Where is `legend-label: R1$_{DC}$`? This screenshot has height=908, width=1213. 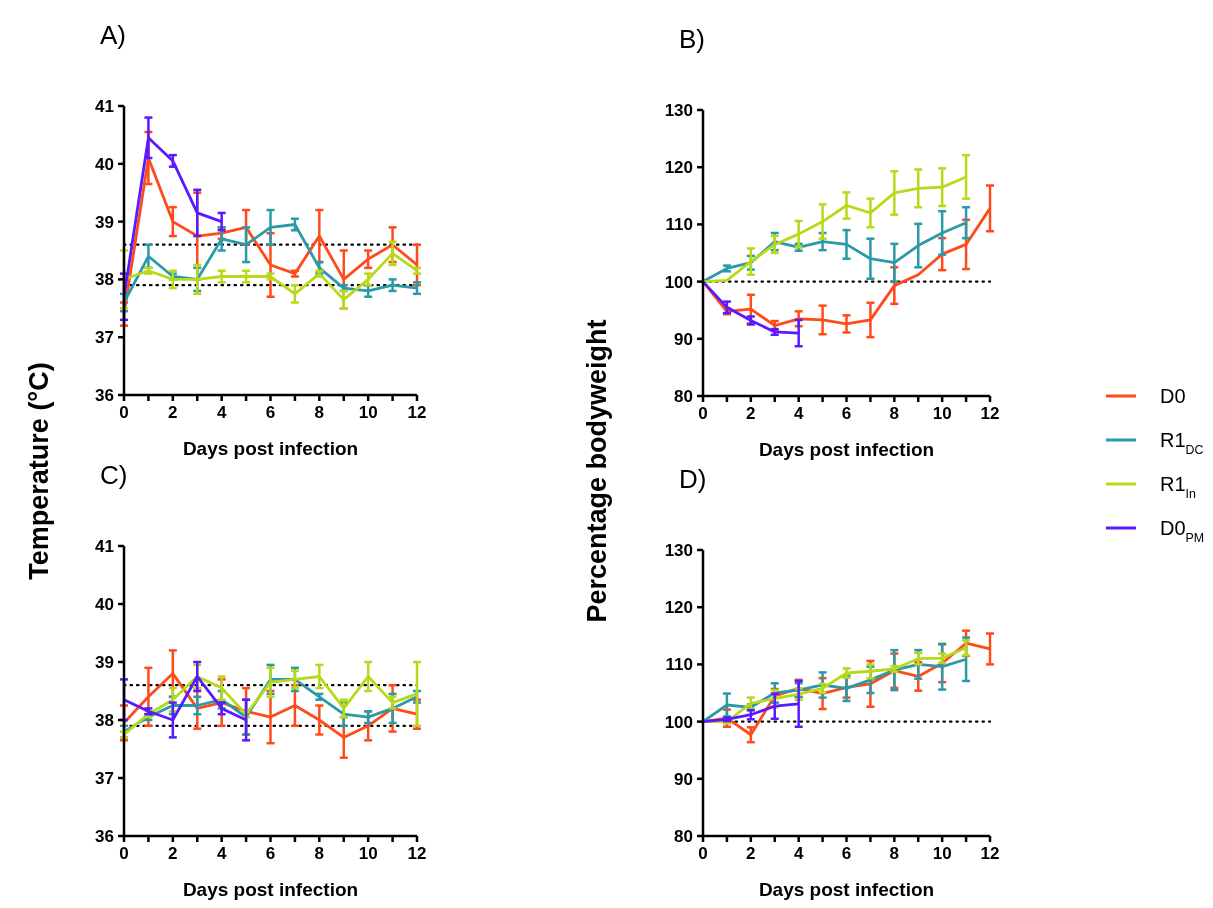 legend-label: R1$_{DC}$ is located at coordinates (1182, 443).